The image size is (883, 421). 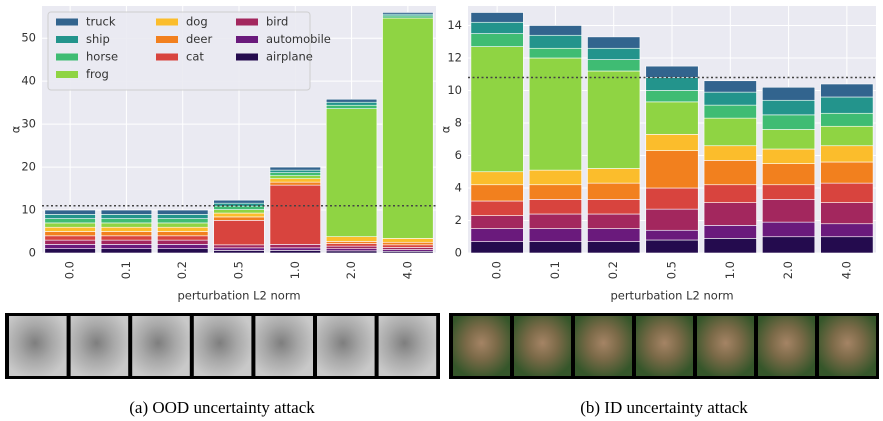 I want to click on x-tick-label: 4.0, so click(x=846, y=270).